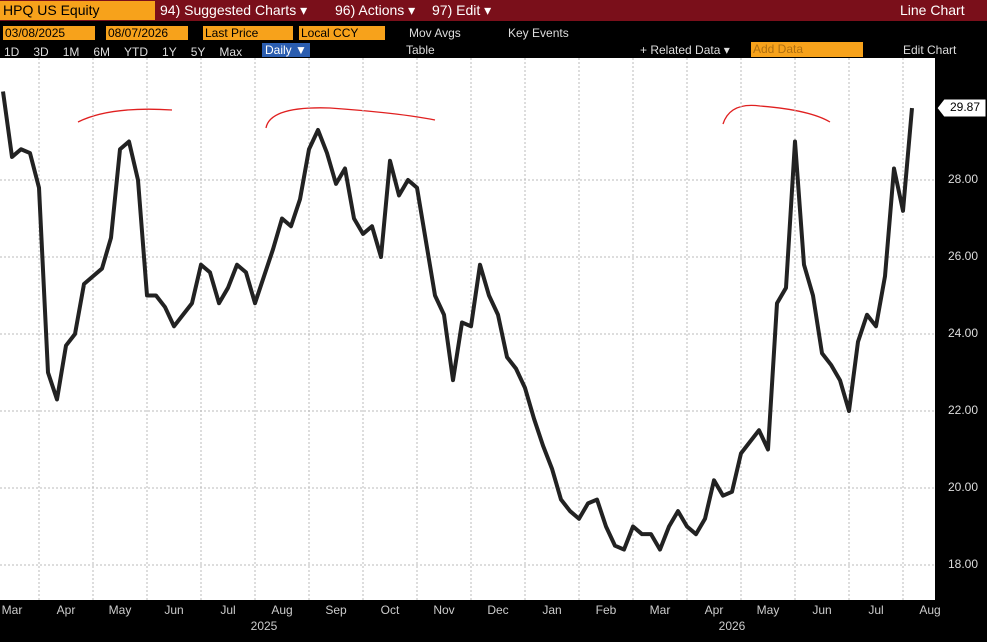 The width and height of the screenshot is (987, 642). Describe the element at coordinates (454, 116) in the screenshot. I see `annotations` at that location.